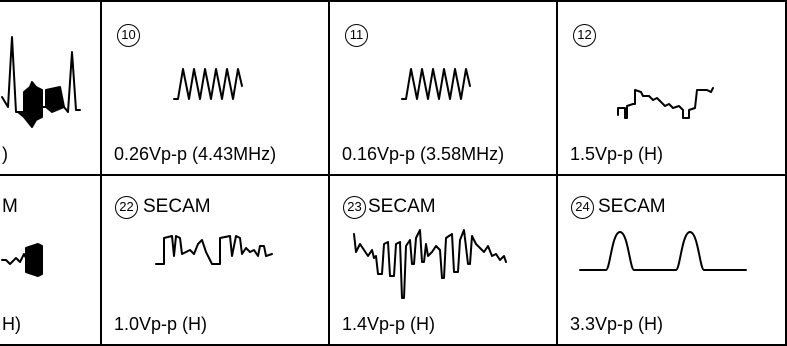 This screenshot has height=346, width=787. Describe the element at coordinates (22, 260) in the screenshot. I see `partial-pulse-waveform-icon` at that location.